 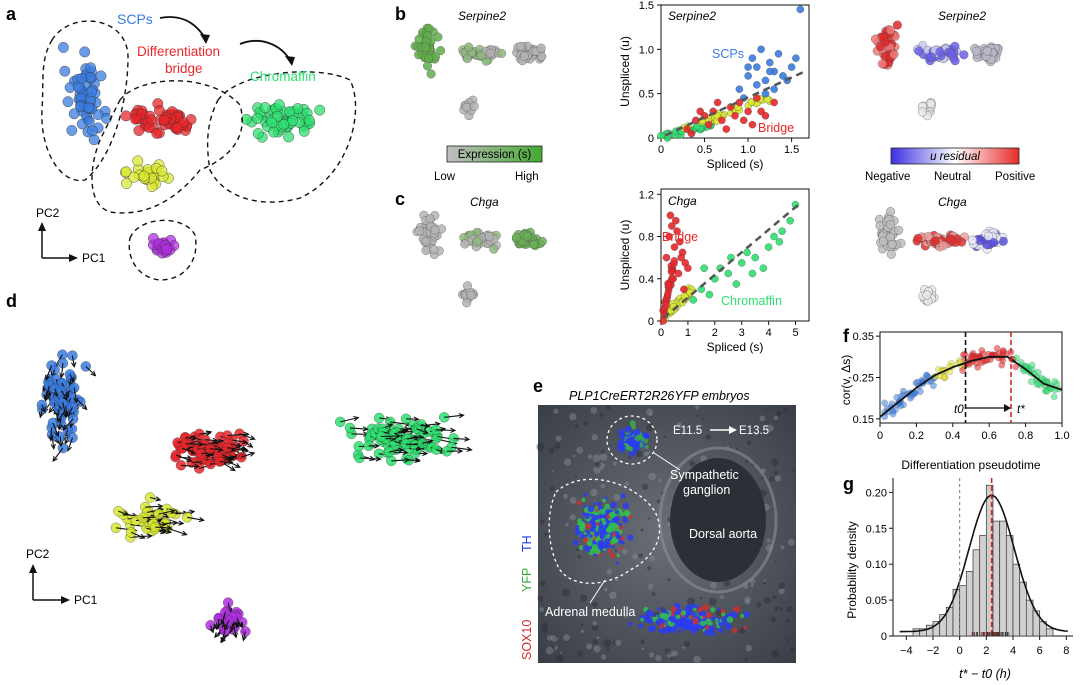 I want to click on panel-label-a: a, so click(x=11, y=14).